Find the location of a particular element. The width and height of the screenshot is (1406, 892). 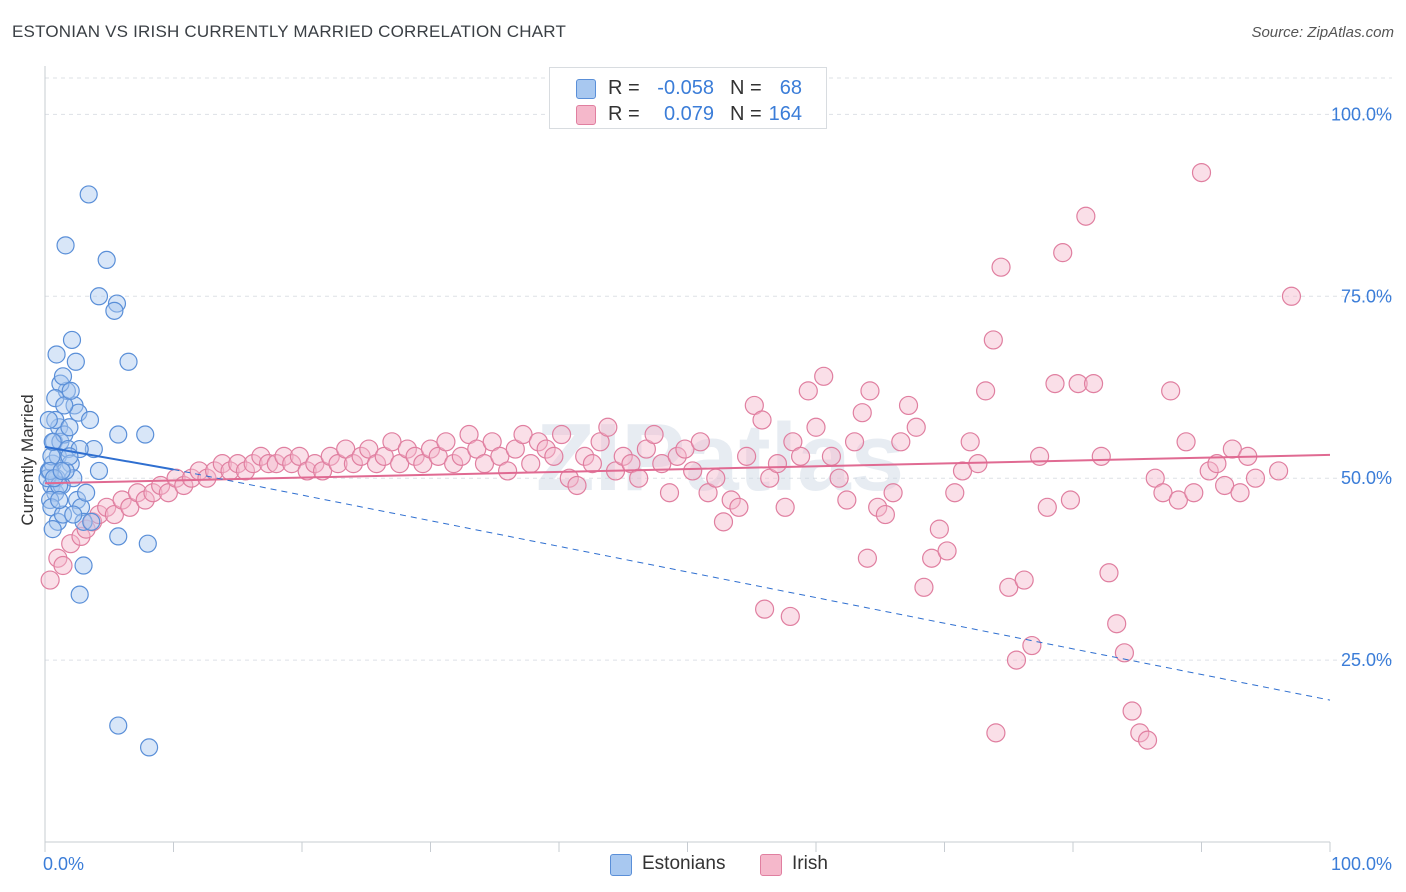

estonians-points is located at coordinates (98, 471).